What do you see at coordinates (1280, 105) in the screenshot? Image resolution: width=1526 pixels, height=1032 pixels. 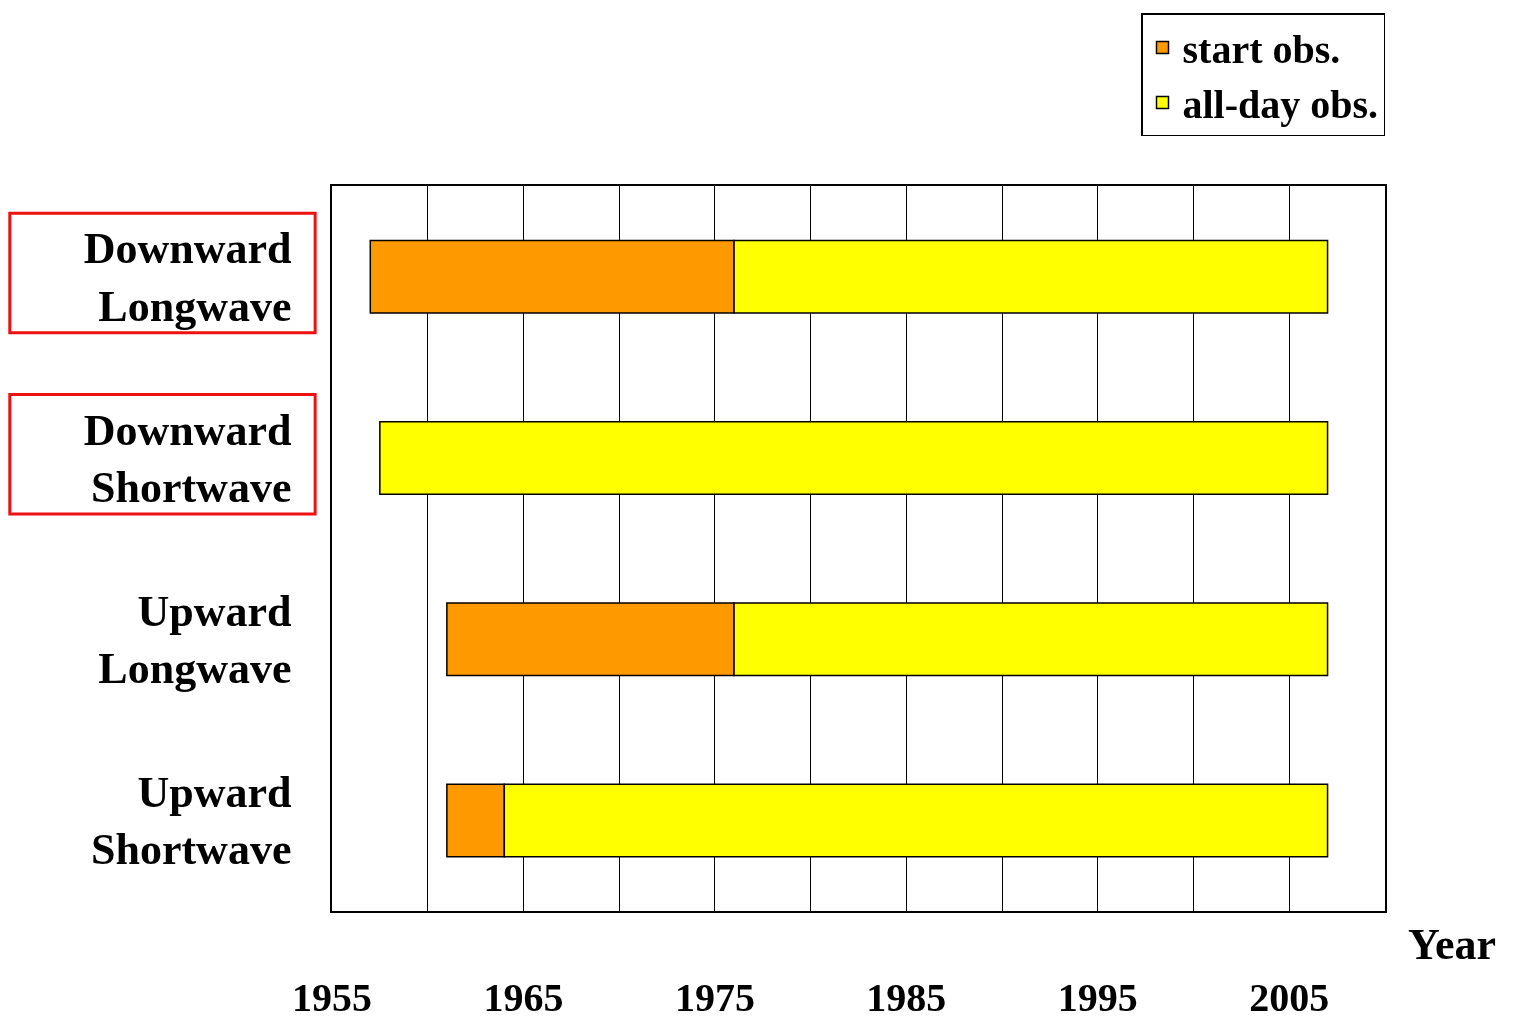 I see `legend-label: all-day obs.` at bounding box center [1280, 105].